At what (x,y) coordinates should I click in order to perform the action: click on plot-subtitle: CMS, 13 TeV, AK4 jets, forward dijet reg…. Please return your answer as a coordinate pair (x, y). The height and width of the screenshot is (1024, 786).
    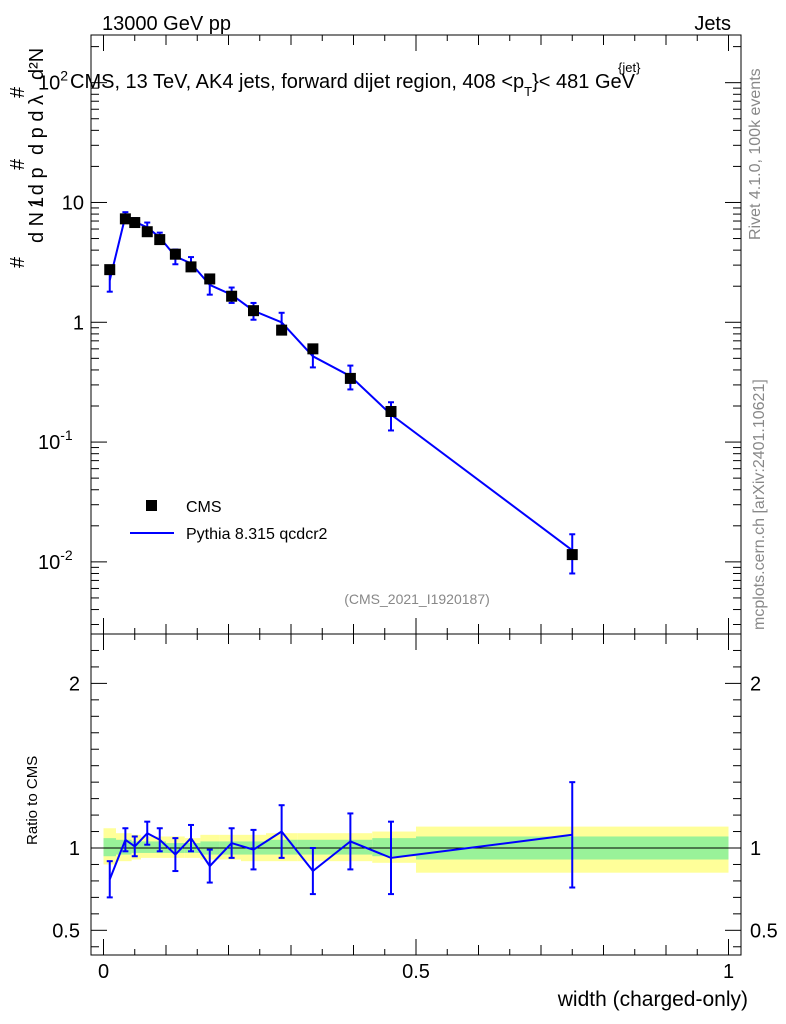
    Looking at the image, I should click on (353, 85).